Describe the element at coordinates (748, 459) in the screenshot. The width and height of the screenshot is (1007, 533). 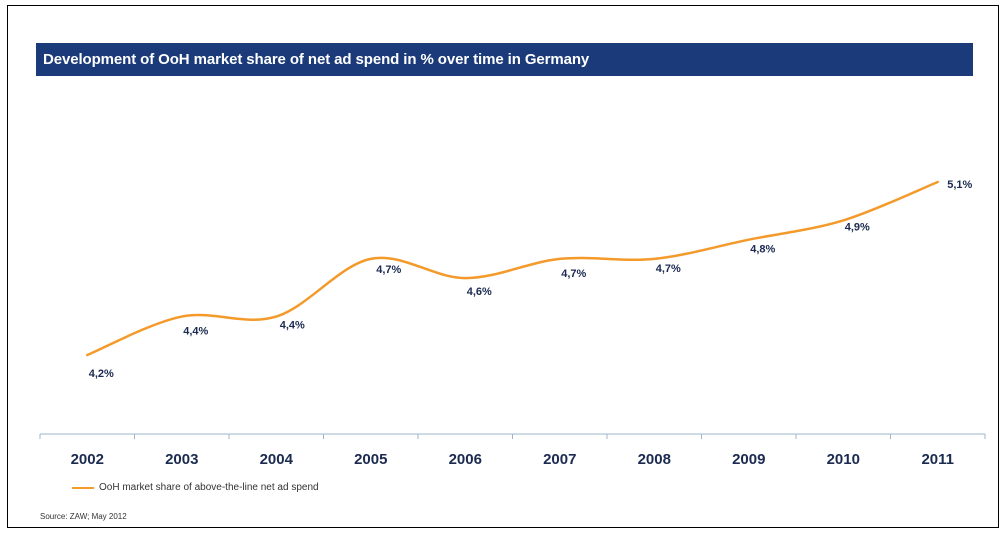
I see `x-tick-label: 2009` at that location.